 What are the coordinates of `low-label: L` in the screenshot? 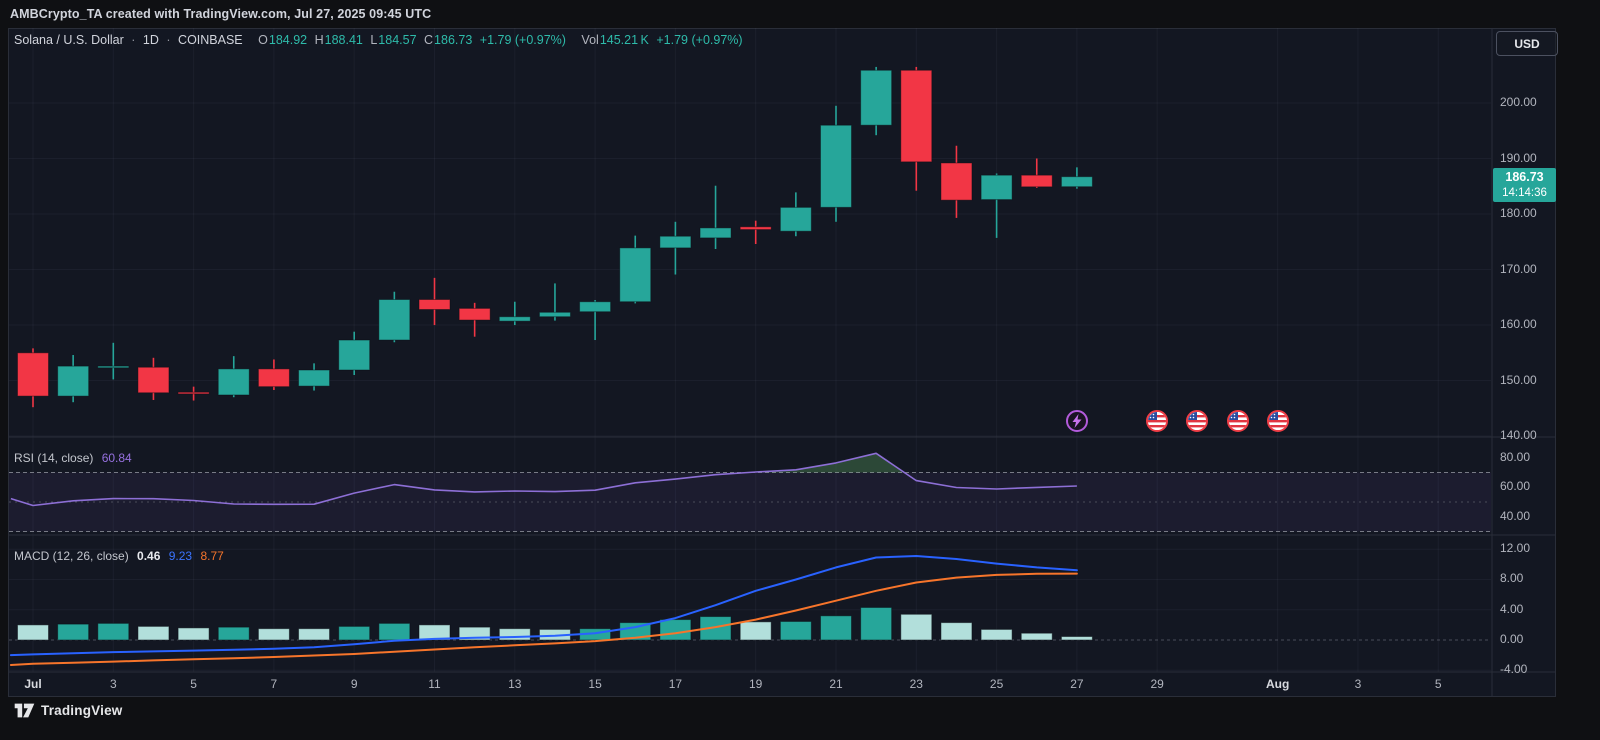 It's located at (374, 40).